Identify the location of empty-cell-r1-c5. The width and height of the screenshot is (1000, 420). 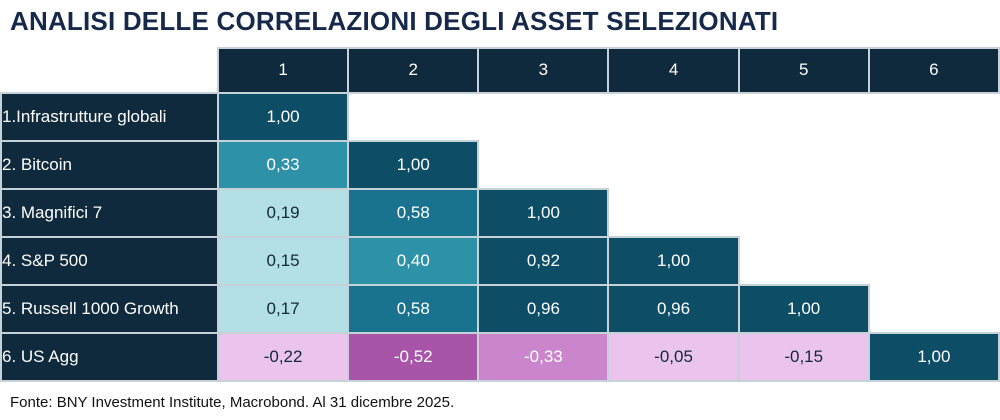
(803, 116).